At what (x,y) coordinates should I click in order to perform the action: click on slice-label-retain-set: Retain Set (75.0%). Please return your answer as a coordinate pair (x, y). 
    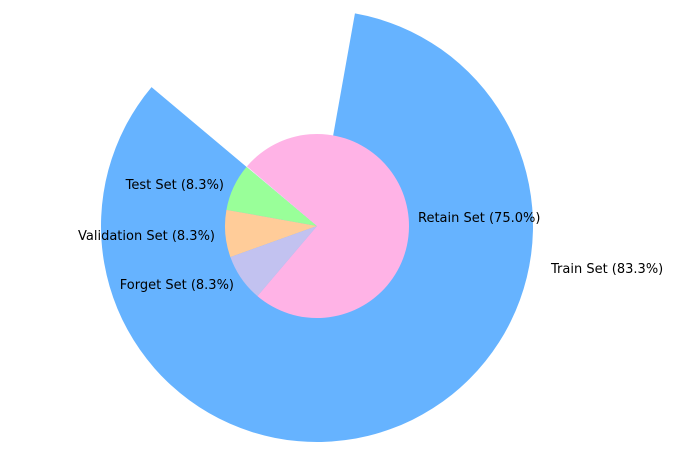
    Looking at the image, I should click on (479, 218).